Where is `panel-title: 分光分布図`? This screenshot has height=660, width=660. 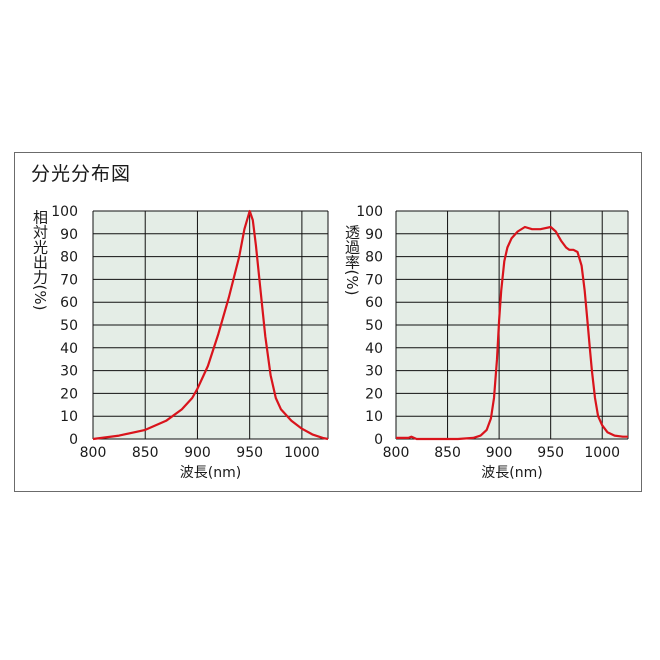 panel-title: 分光分布図 is located at coordinates (81, 174).